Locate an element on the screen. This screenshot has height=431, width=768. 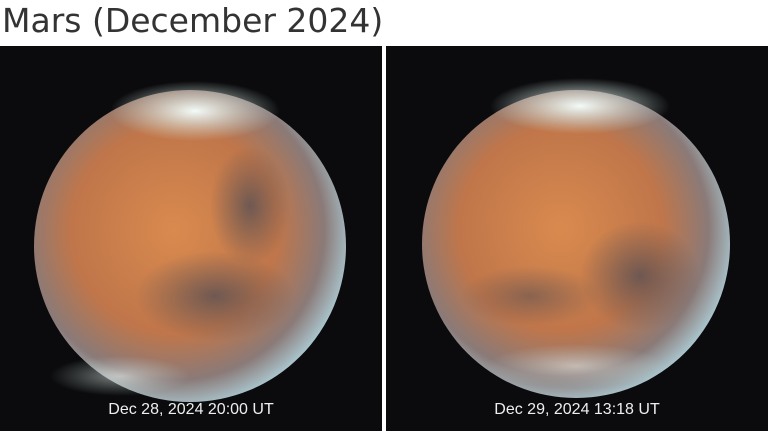
page-title: Mars (December 2024) is located at coordinates (193, 20).